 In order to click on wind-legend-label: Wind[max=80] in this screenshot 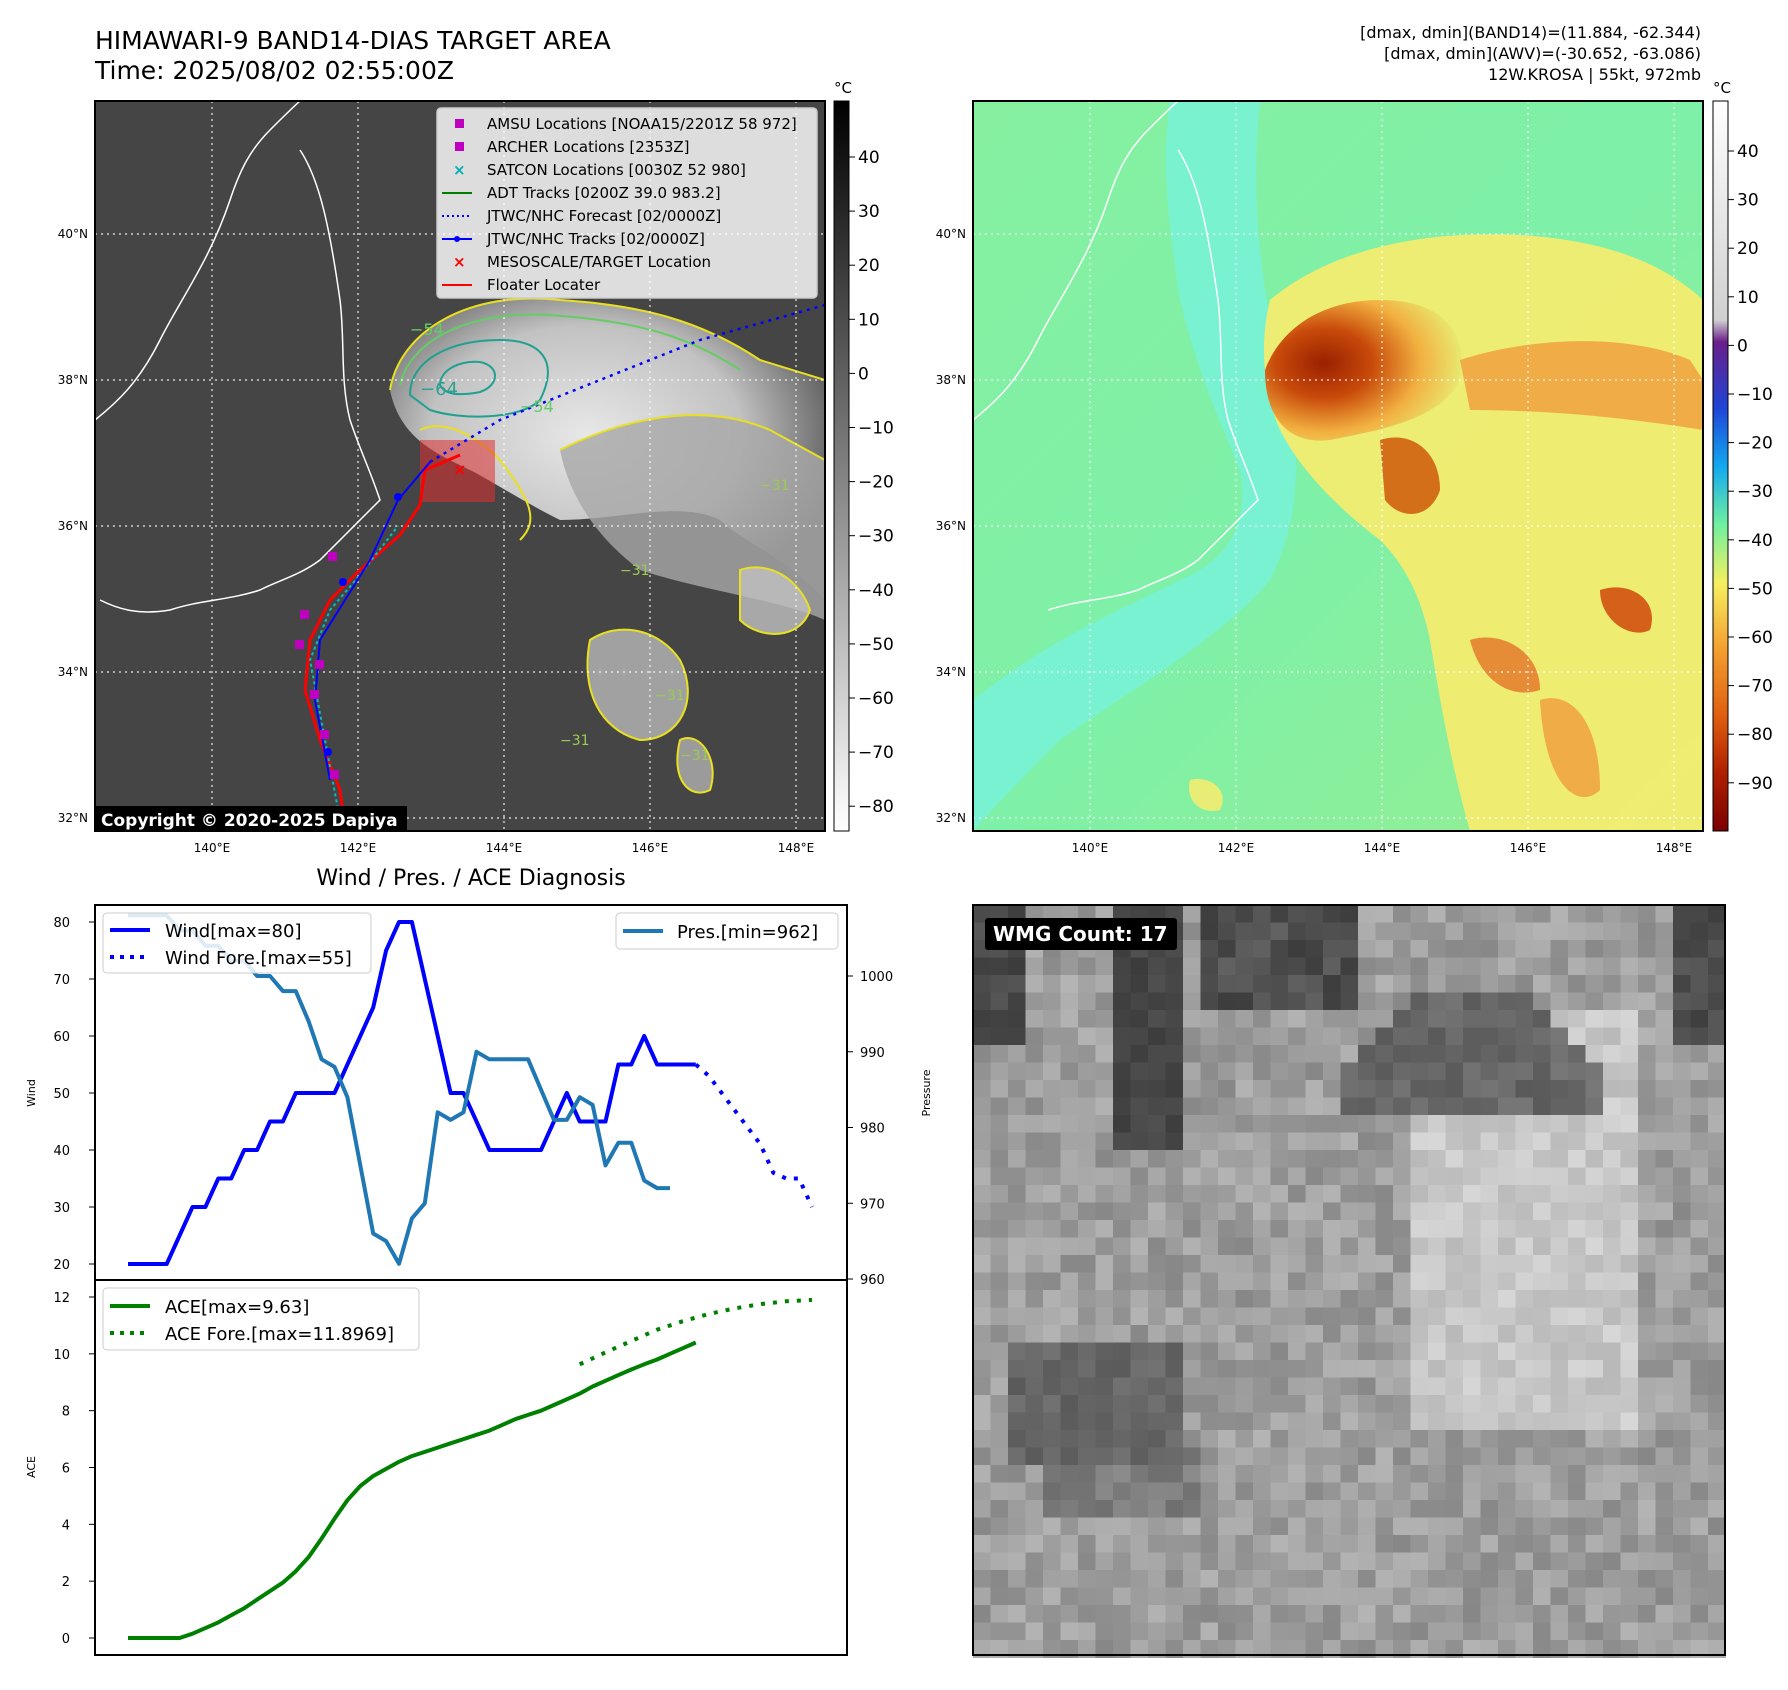, I will do `click(233, 931)`.